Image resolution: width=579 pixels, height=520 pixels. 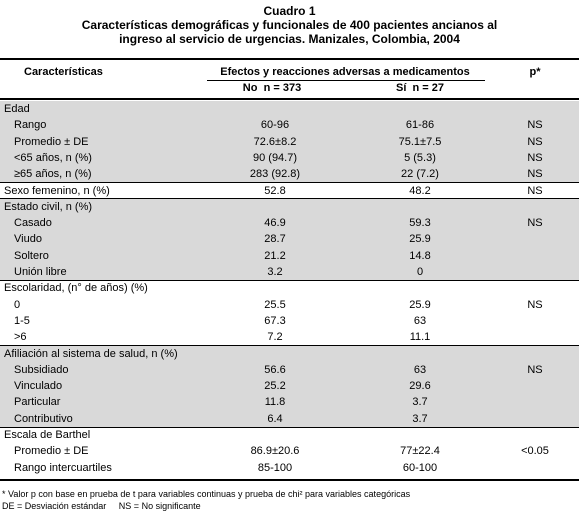 I want to click on cell: 56.6, so click(x=275, y=369).